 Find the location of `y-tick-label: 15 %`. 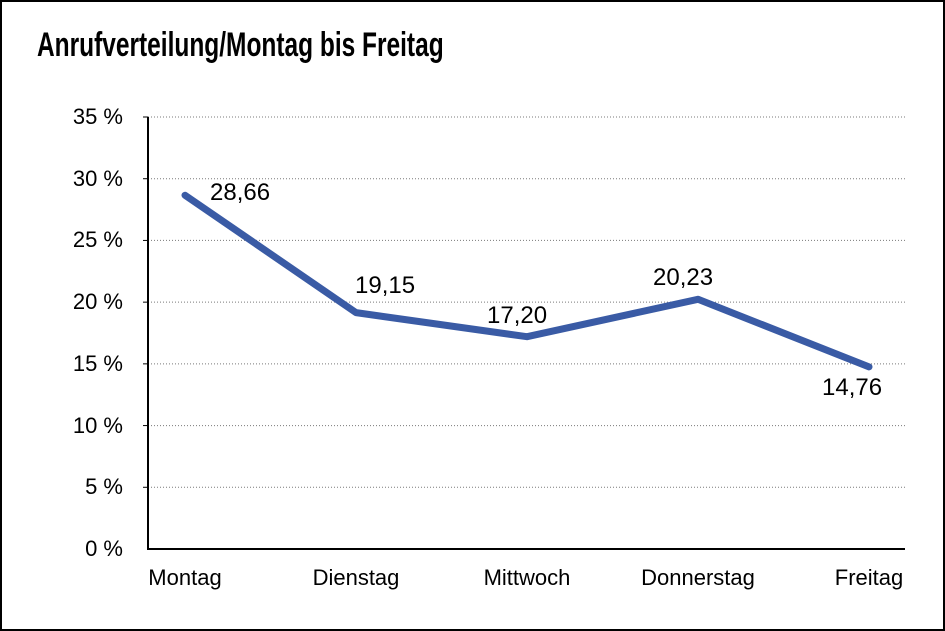

y-tick-label: 15 % is located at coordinates (97, 363).